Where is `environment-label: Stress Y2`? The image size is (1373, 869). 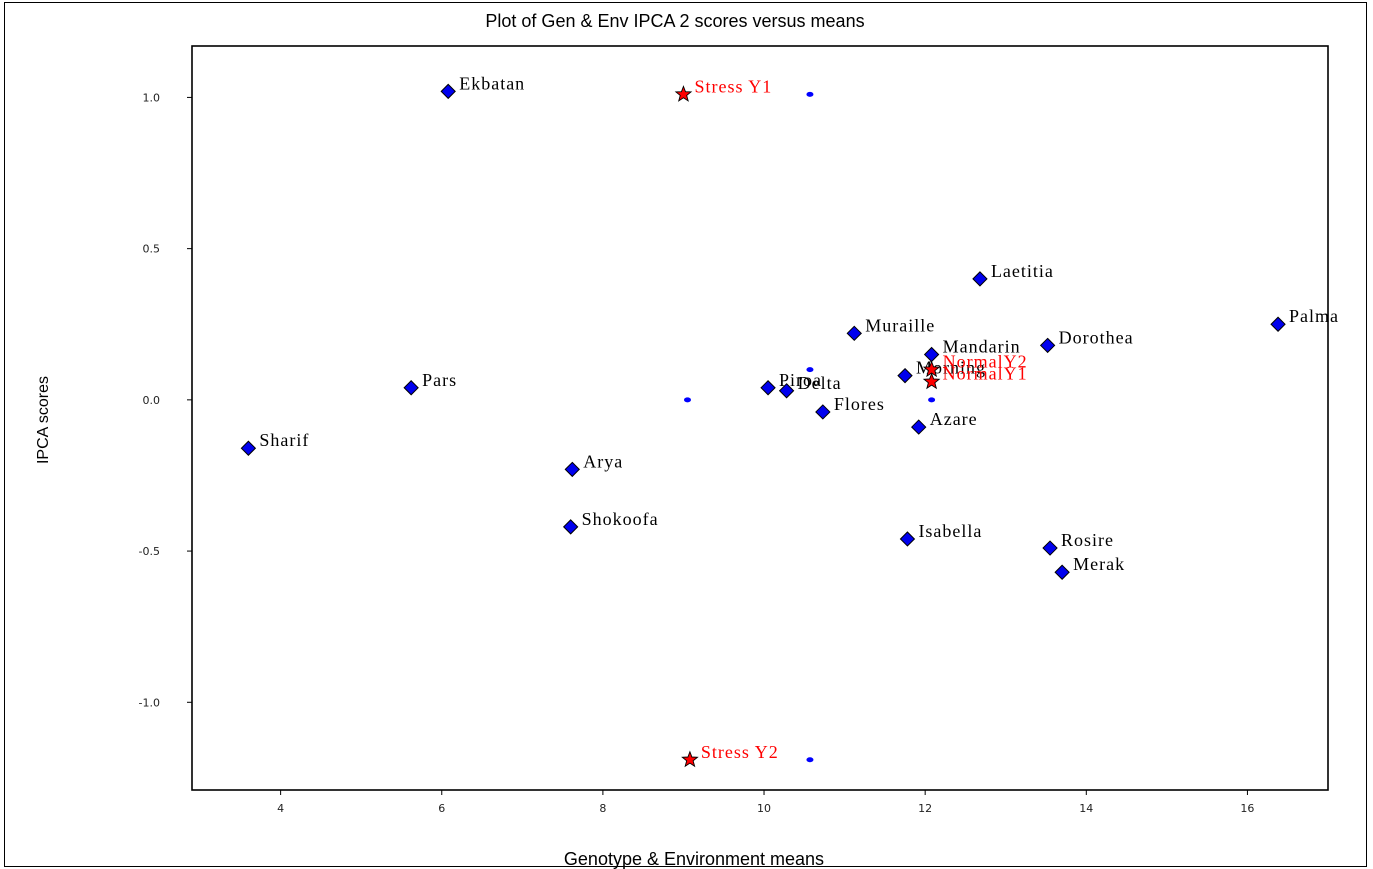 environment-label: Stress Y2 is located at coordinates (740, 752).